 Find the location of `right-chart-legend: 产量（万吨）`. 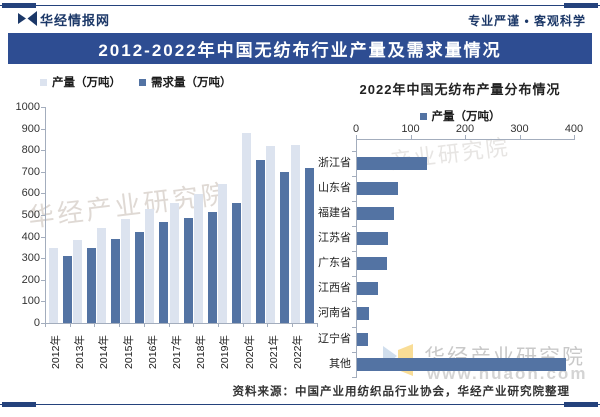

right-chart-legend: 产量（万吨） is located at coordinates (460, 116).